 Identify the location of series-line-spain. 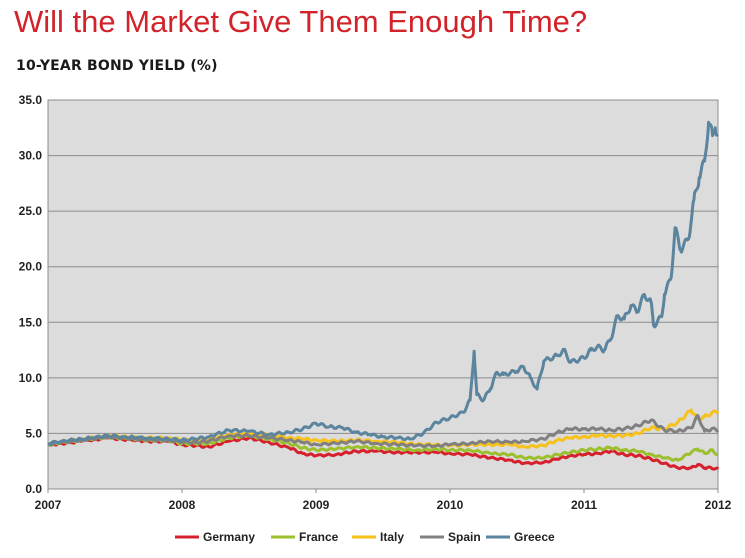
(383, 431).